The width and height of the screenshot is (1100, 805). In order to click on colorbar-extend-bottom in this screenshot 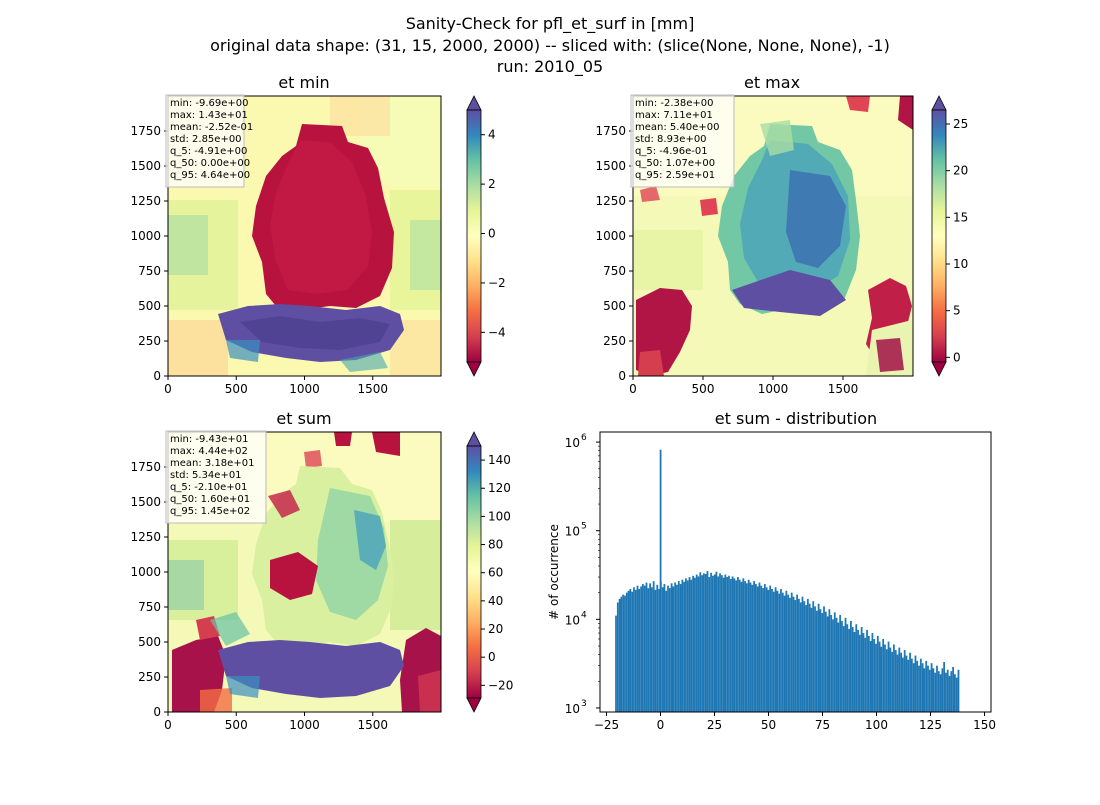, I will do `click(474, 705)`.